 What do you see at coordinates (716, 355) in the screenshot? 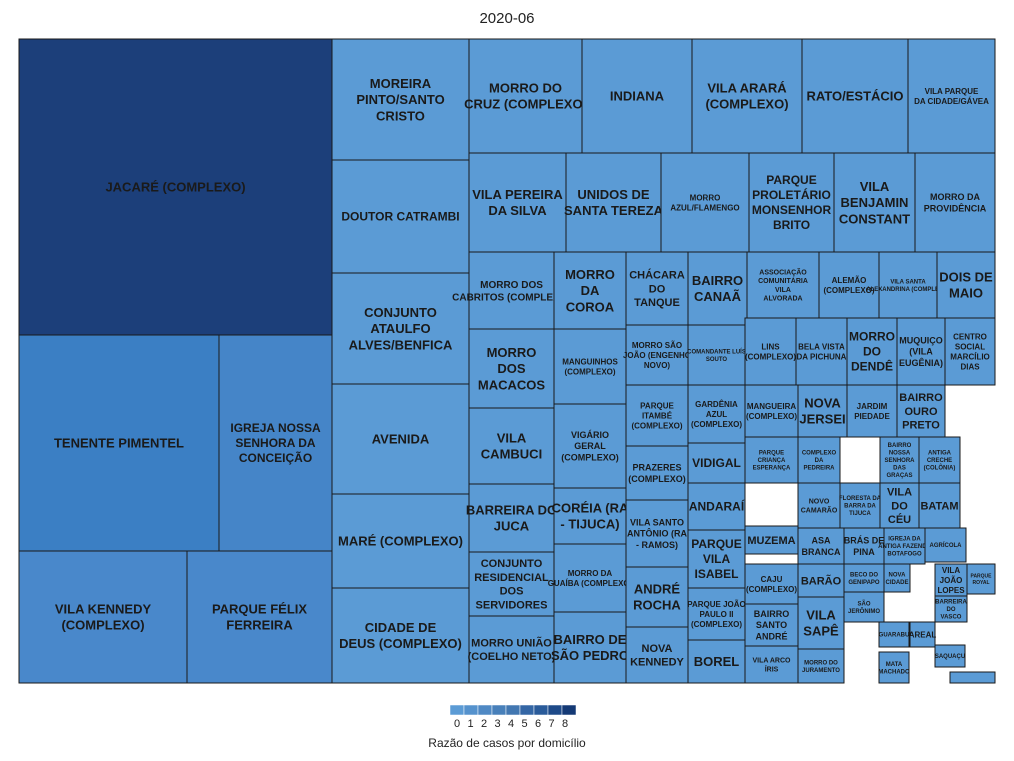
I see `treemap-tile-label: COMANDANTE LUÍS SOUTO` at bounding box center [716, 355].